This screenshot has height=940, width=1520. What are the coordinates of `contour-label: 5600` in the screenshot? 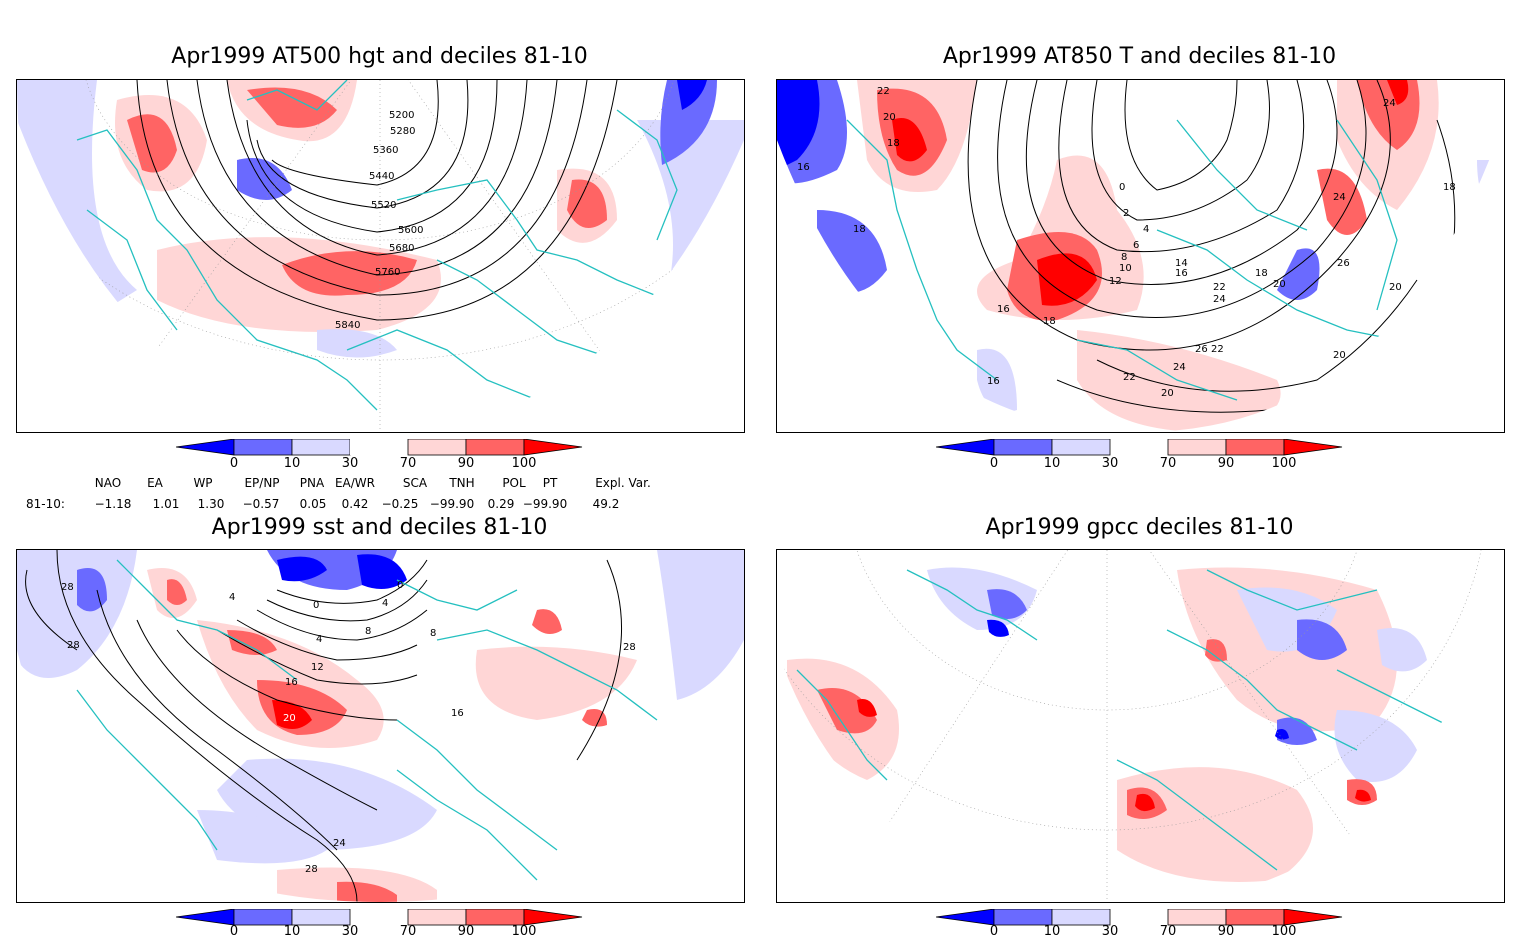 It's located at (410, 230).